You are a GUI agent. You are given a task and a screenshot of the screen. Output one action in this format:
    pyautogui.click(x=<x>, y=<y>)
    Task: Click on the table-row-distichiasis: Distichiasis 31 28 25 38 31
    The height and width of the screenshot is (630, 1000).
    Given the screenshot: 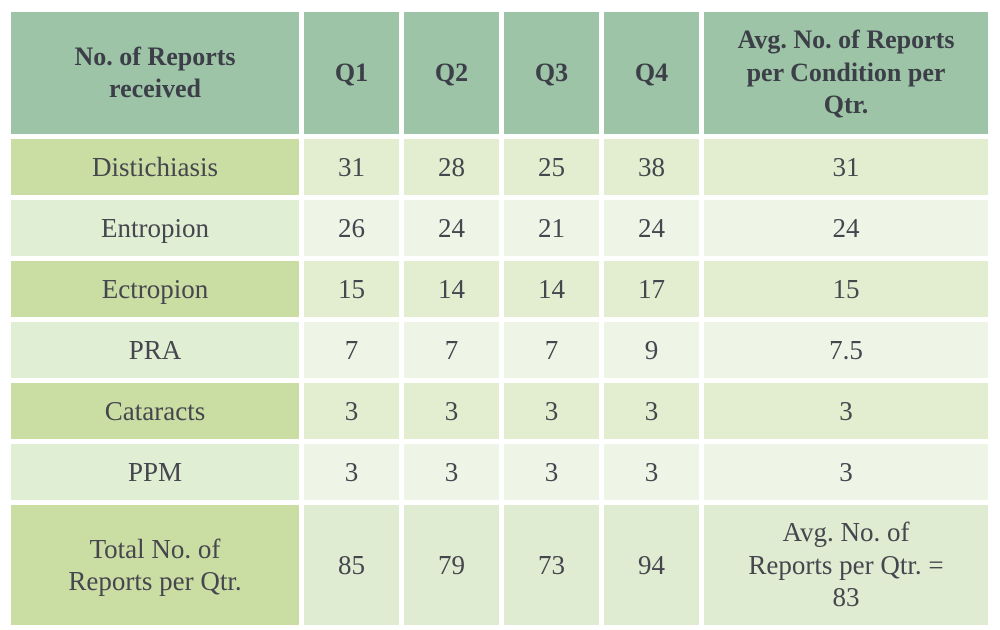 What is the action you would take?
    pyautogui.click(x=499, y=167)
    